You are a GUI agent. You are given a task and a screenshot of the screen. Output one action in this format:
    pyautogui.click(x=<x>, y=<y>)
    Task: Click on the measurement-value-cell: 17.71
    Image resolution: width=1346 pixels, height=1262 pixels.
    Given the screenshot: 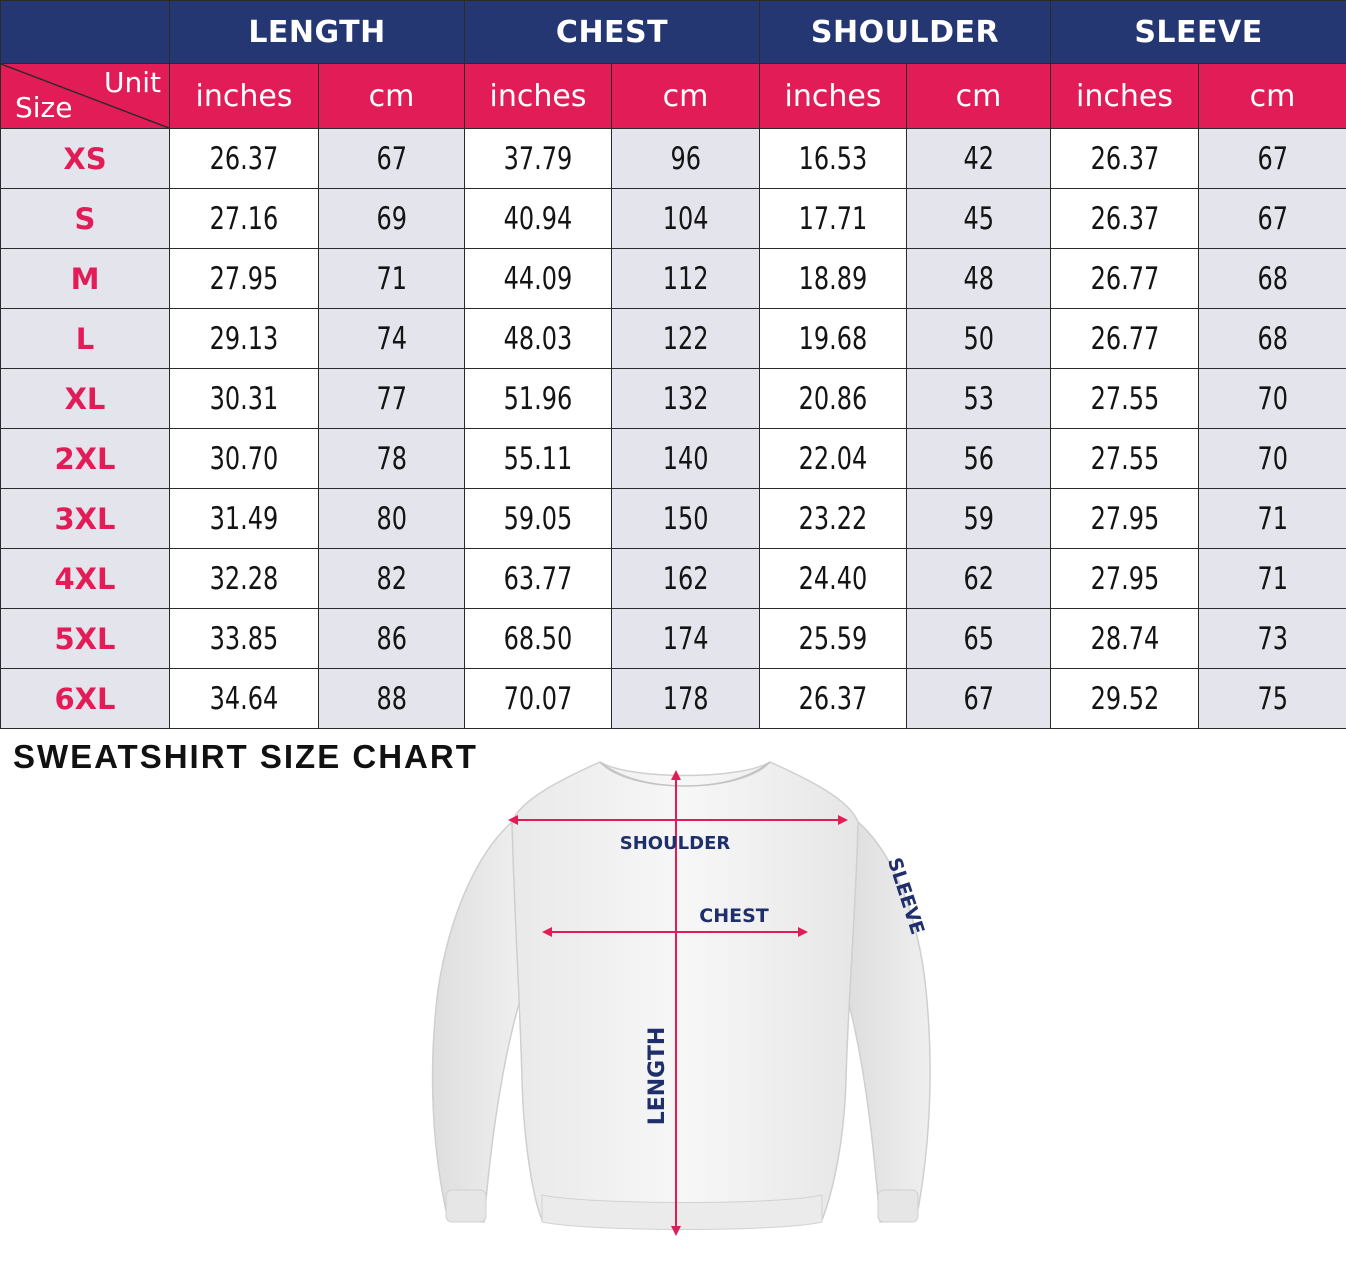 What is the action you would take?
    pyautogui.click(x=833, y=218)
    